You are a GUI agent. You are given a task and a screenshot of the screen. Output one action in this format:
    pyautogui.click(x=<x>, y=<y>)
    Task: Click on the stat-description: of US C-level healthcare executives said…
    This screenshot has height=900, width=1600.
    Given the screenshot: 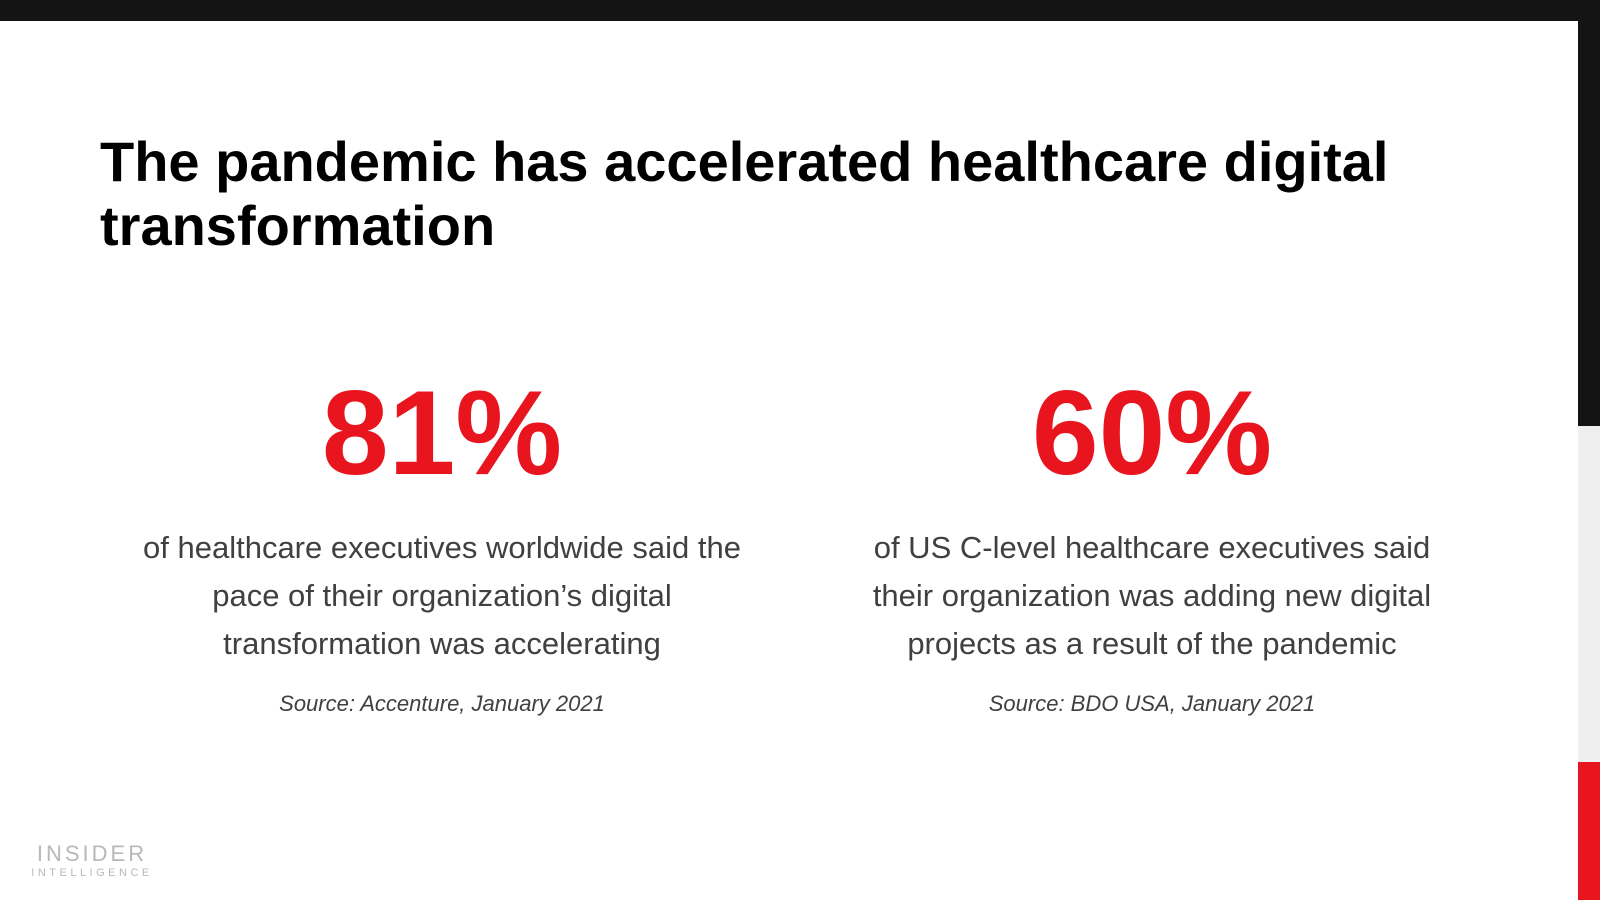 What is the action you would take?
    pyautogui.click(x=1152, y=595)
    